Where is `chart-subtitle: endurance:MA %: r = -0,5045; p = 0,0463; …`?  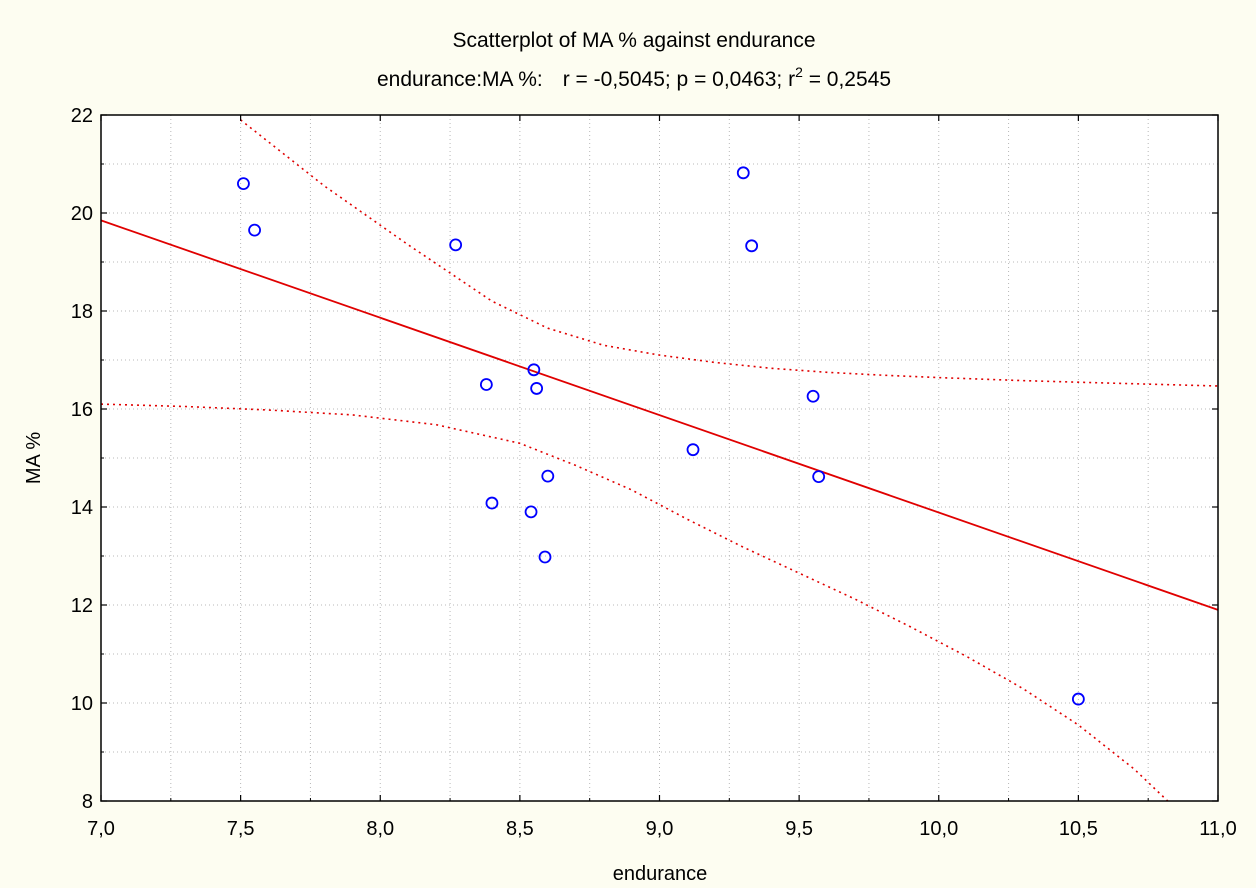 chart-subtitle: endurance:MA %: r = -0,5045; p = 0,0463; … is located at coordinates (634, 77).